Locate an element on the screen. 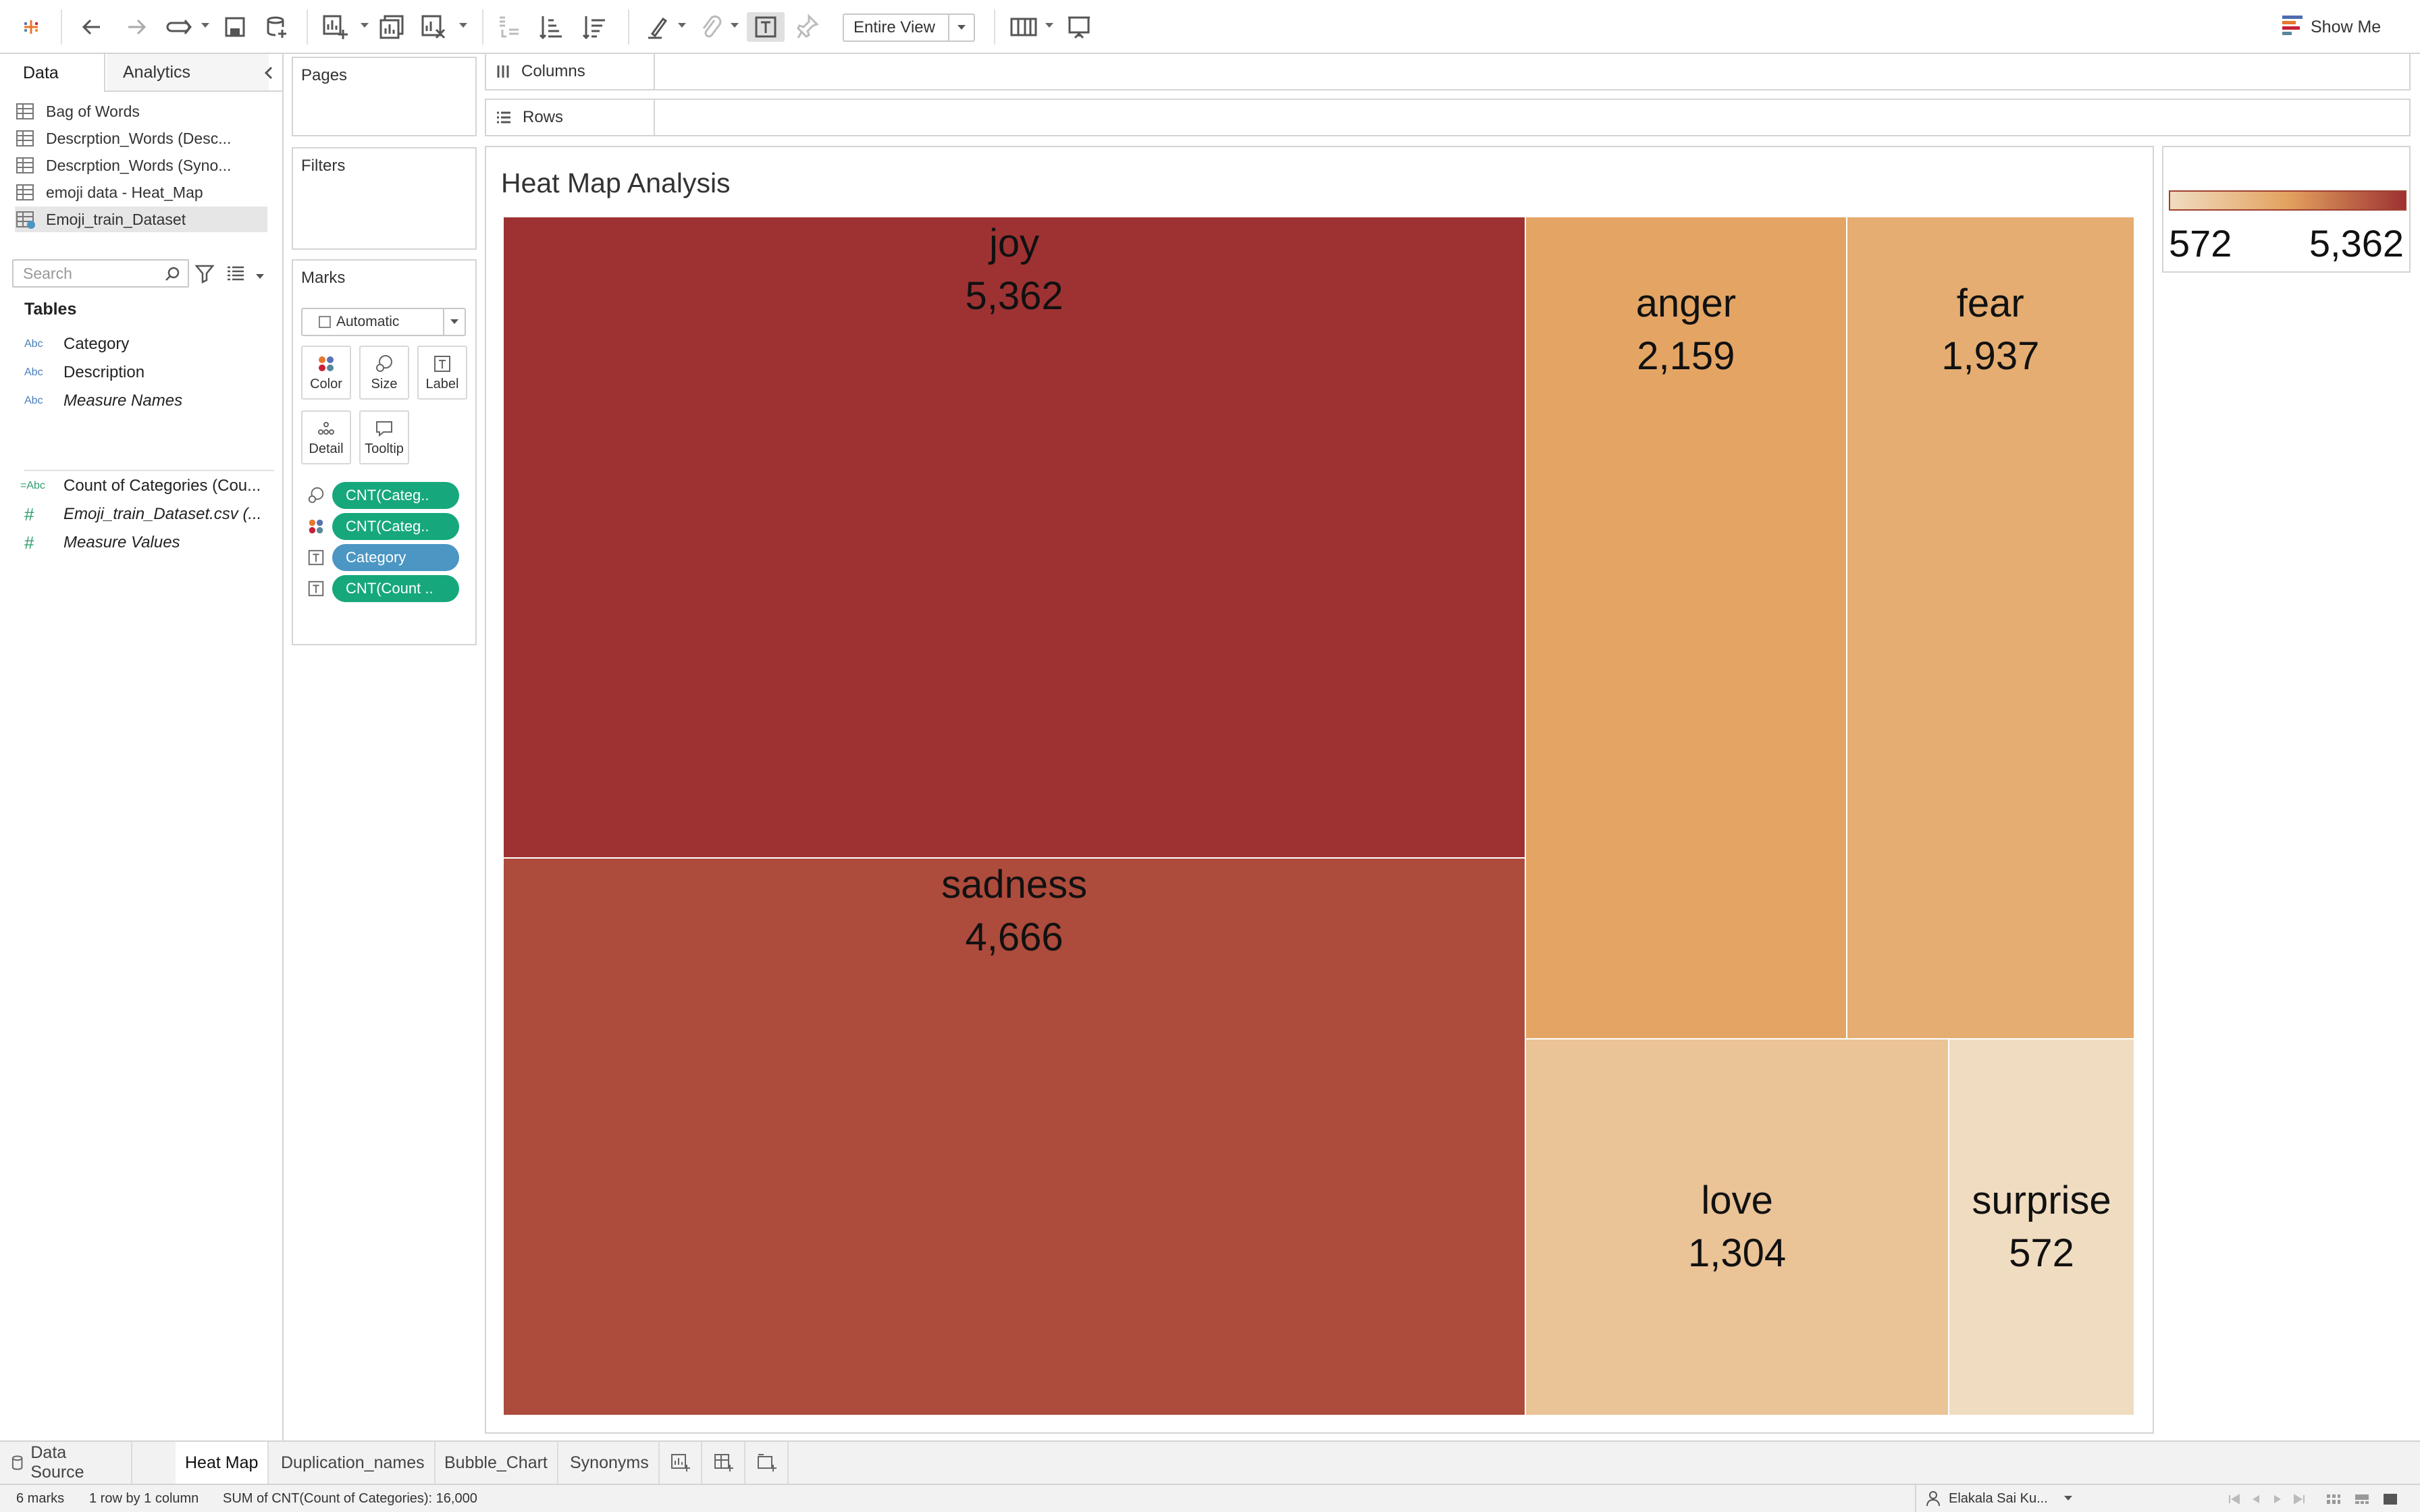 The height and width of the screenshot is (1512, 2420). show-me-button: Show Me is located at coordinates (2331, 27).